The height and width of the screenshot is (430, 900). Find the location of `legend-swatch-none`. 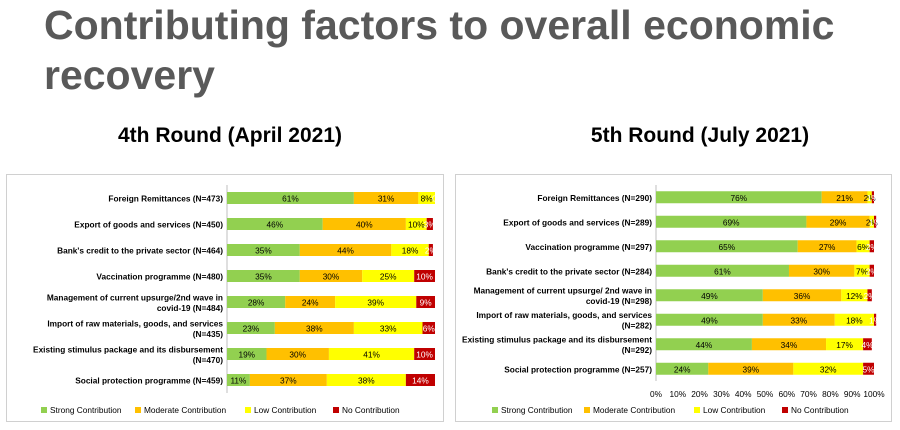

legend-swatch-none is located at coordinates (785, 410).